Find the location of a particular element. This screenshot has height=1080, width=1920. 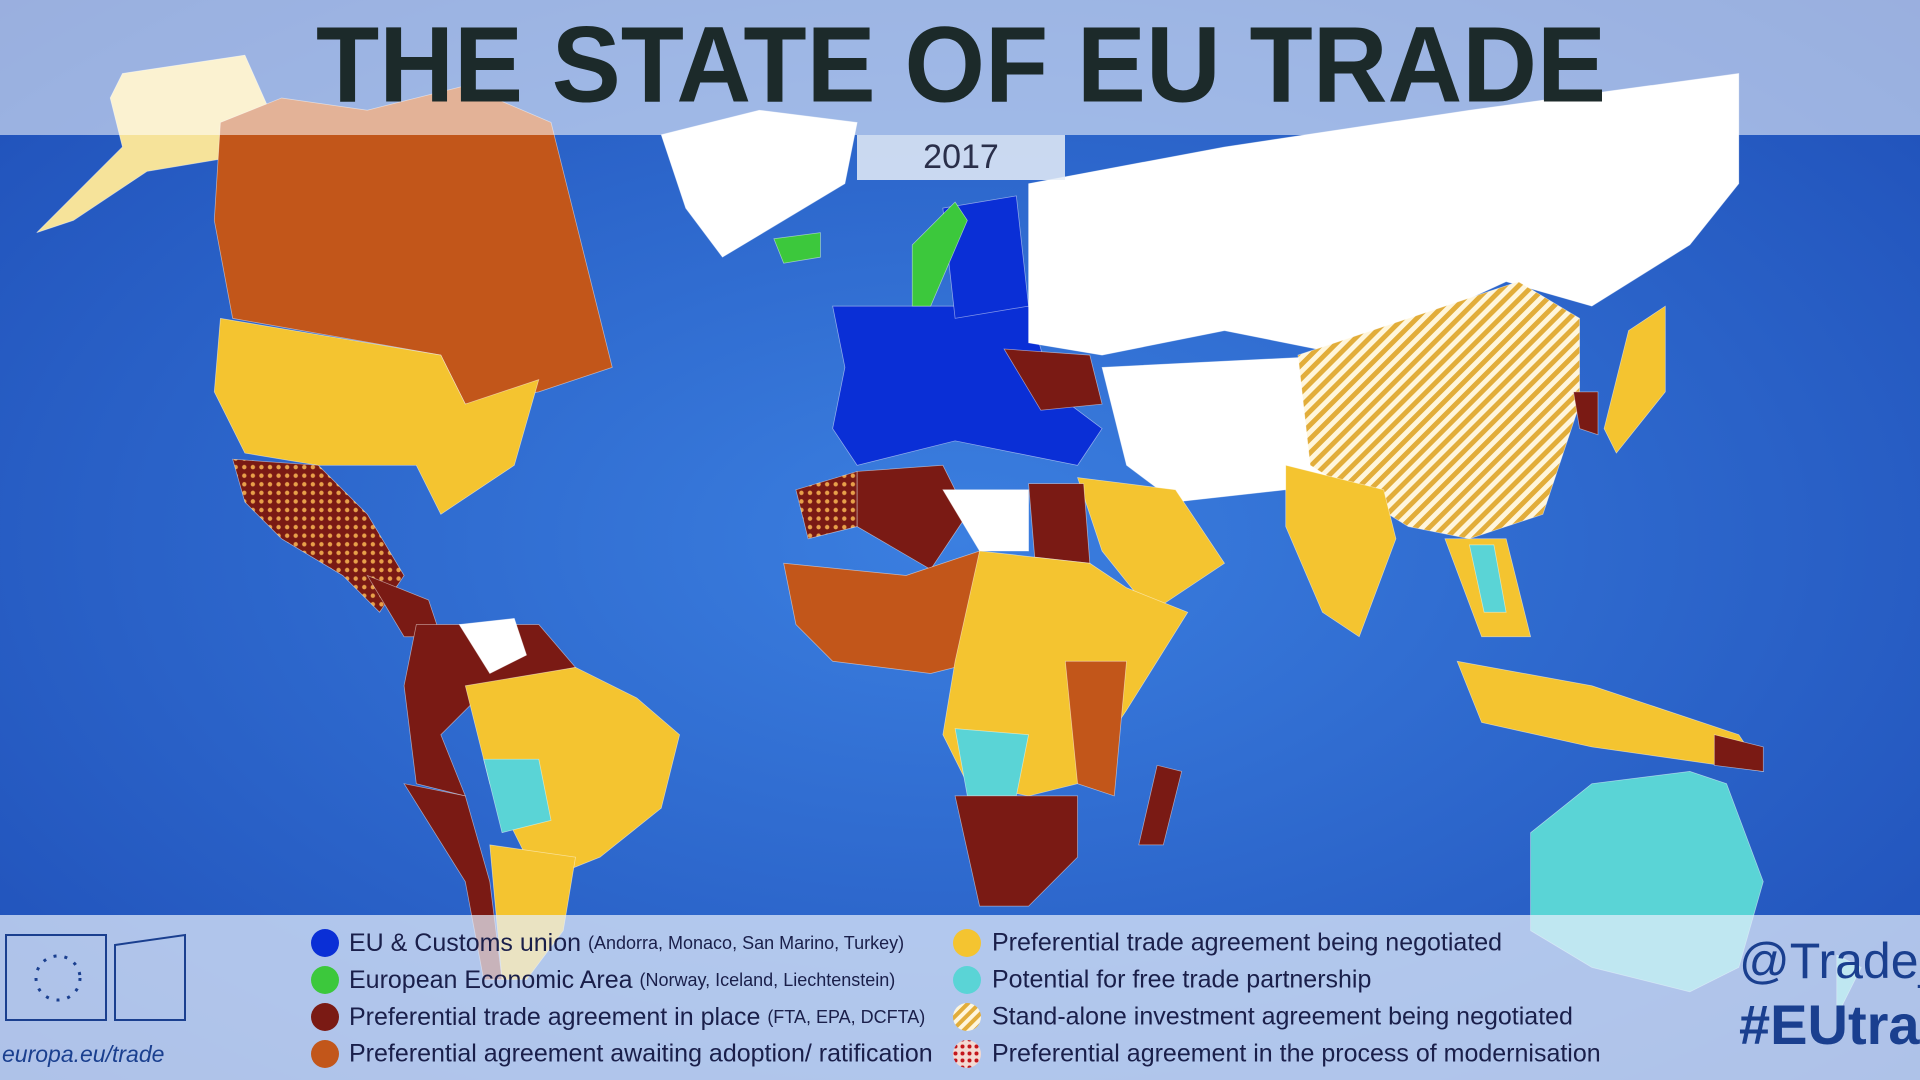

year-plate is located at coordinates (961, 157).